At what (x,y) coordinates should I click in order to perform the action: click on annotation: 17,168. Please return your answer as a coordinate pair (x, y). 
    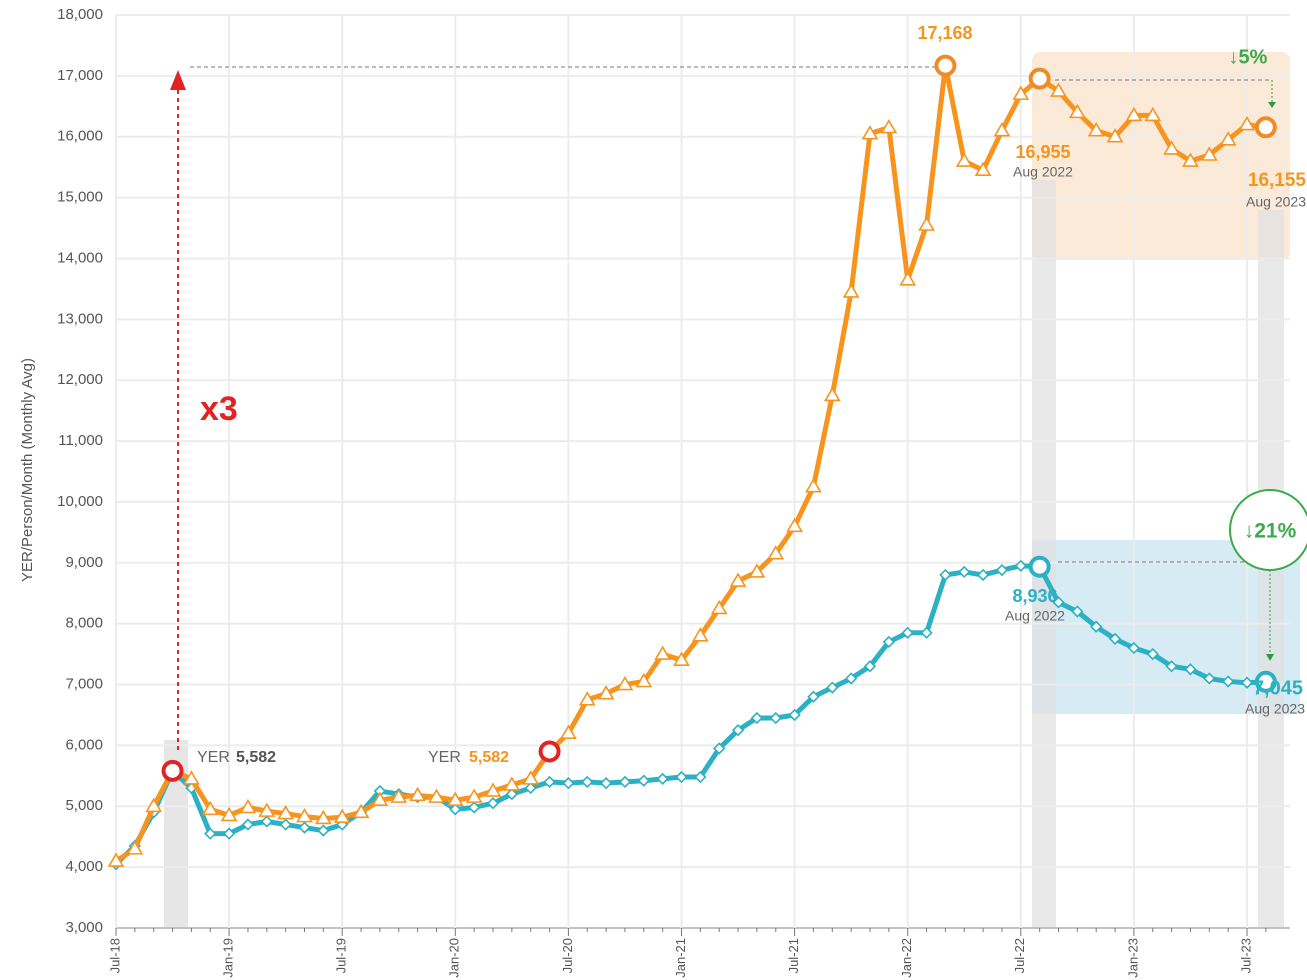
    Looking at the image, I should click on (944, 33).